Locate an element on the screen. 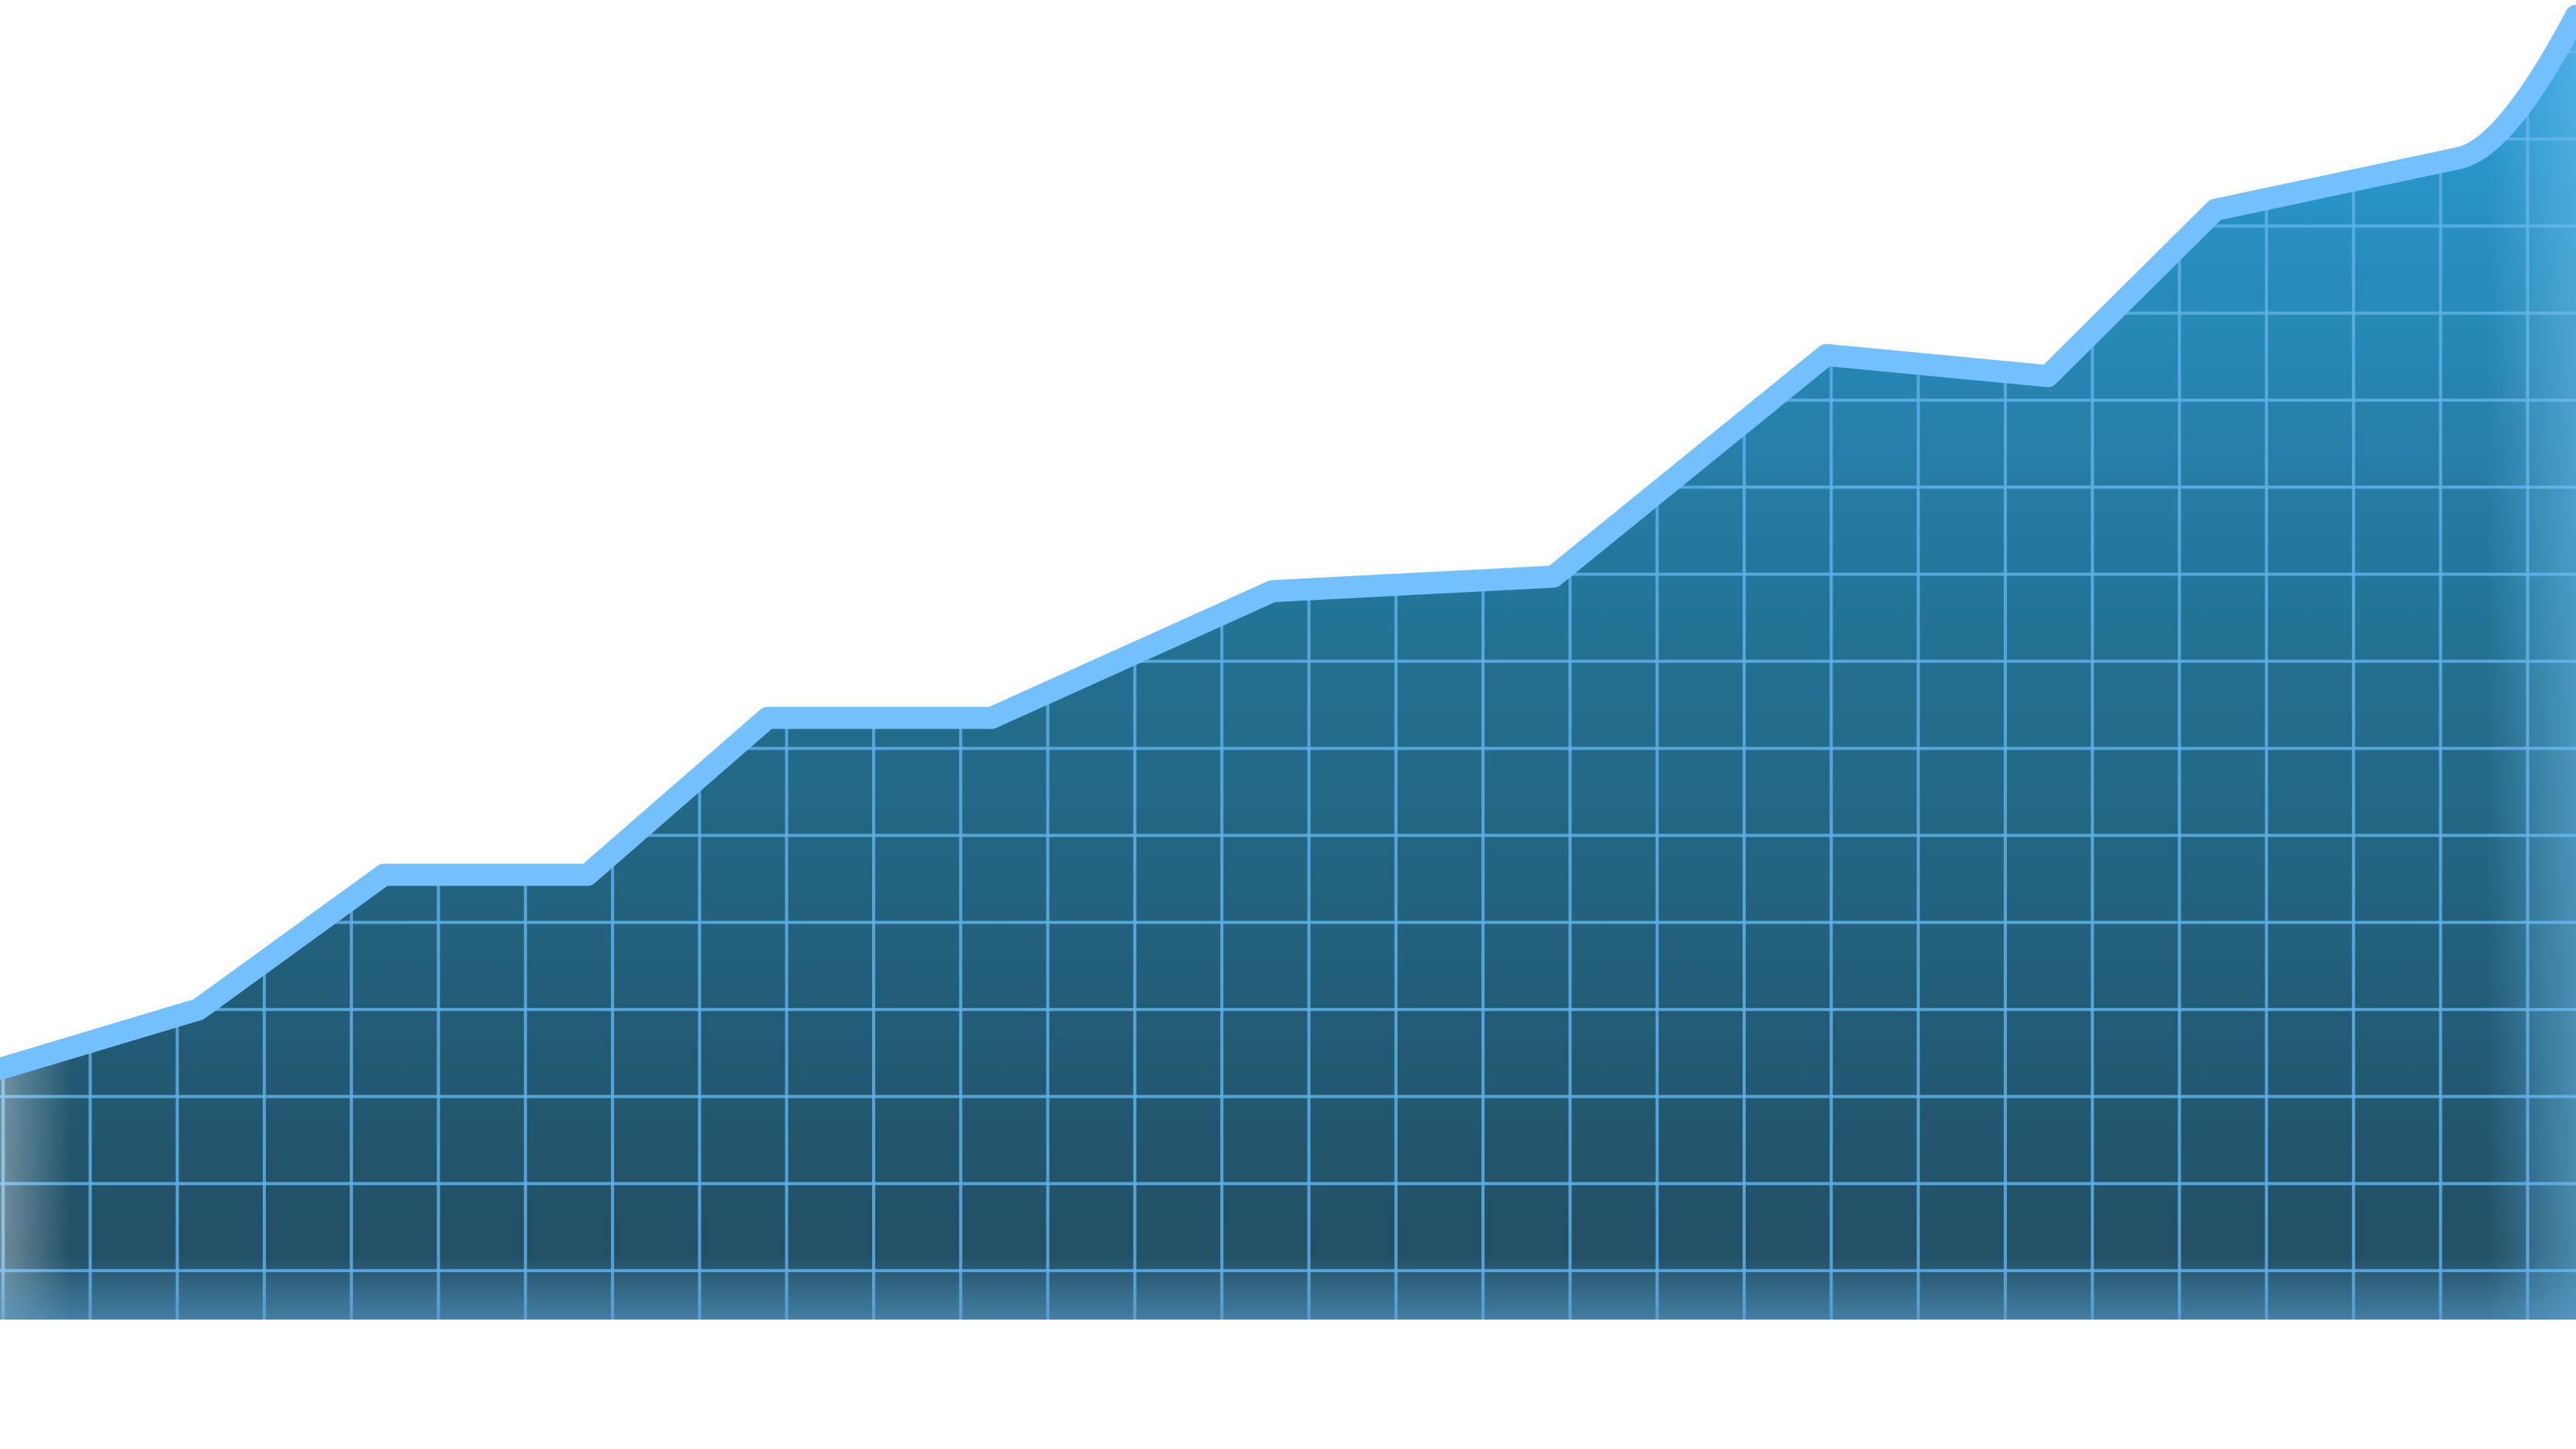  edge-fade-right is located at coordinates (2531, 668).